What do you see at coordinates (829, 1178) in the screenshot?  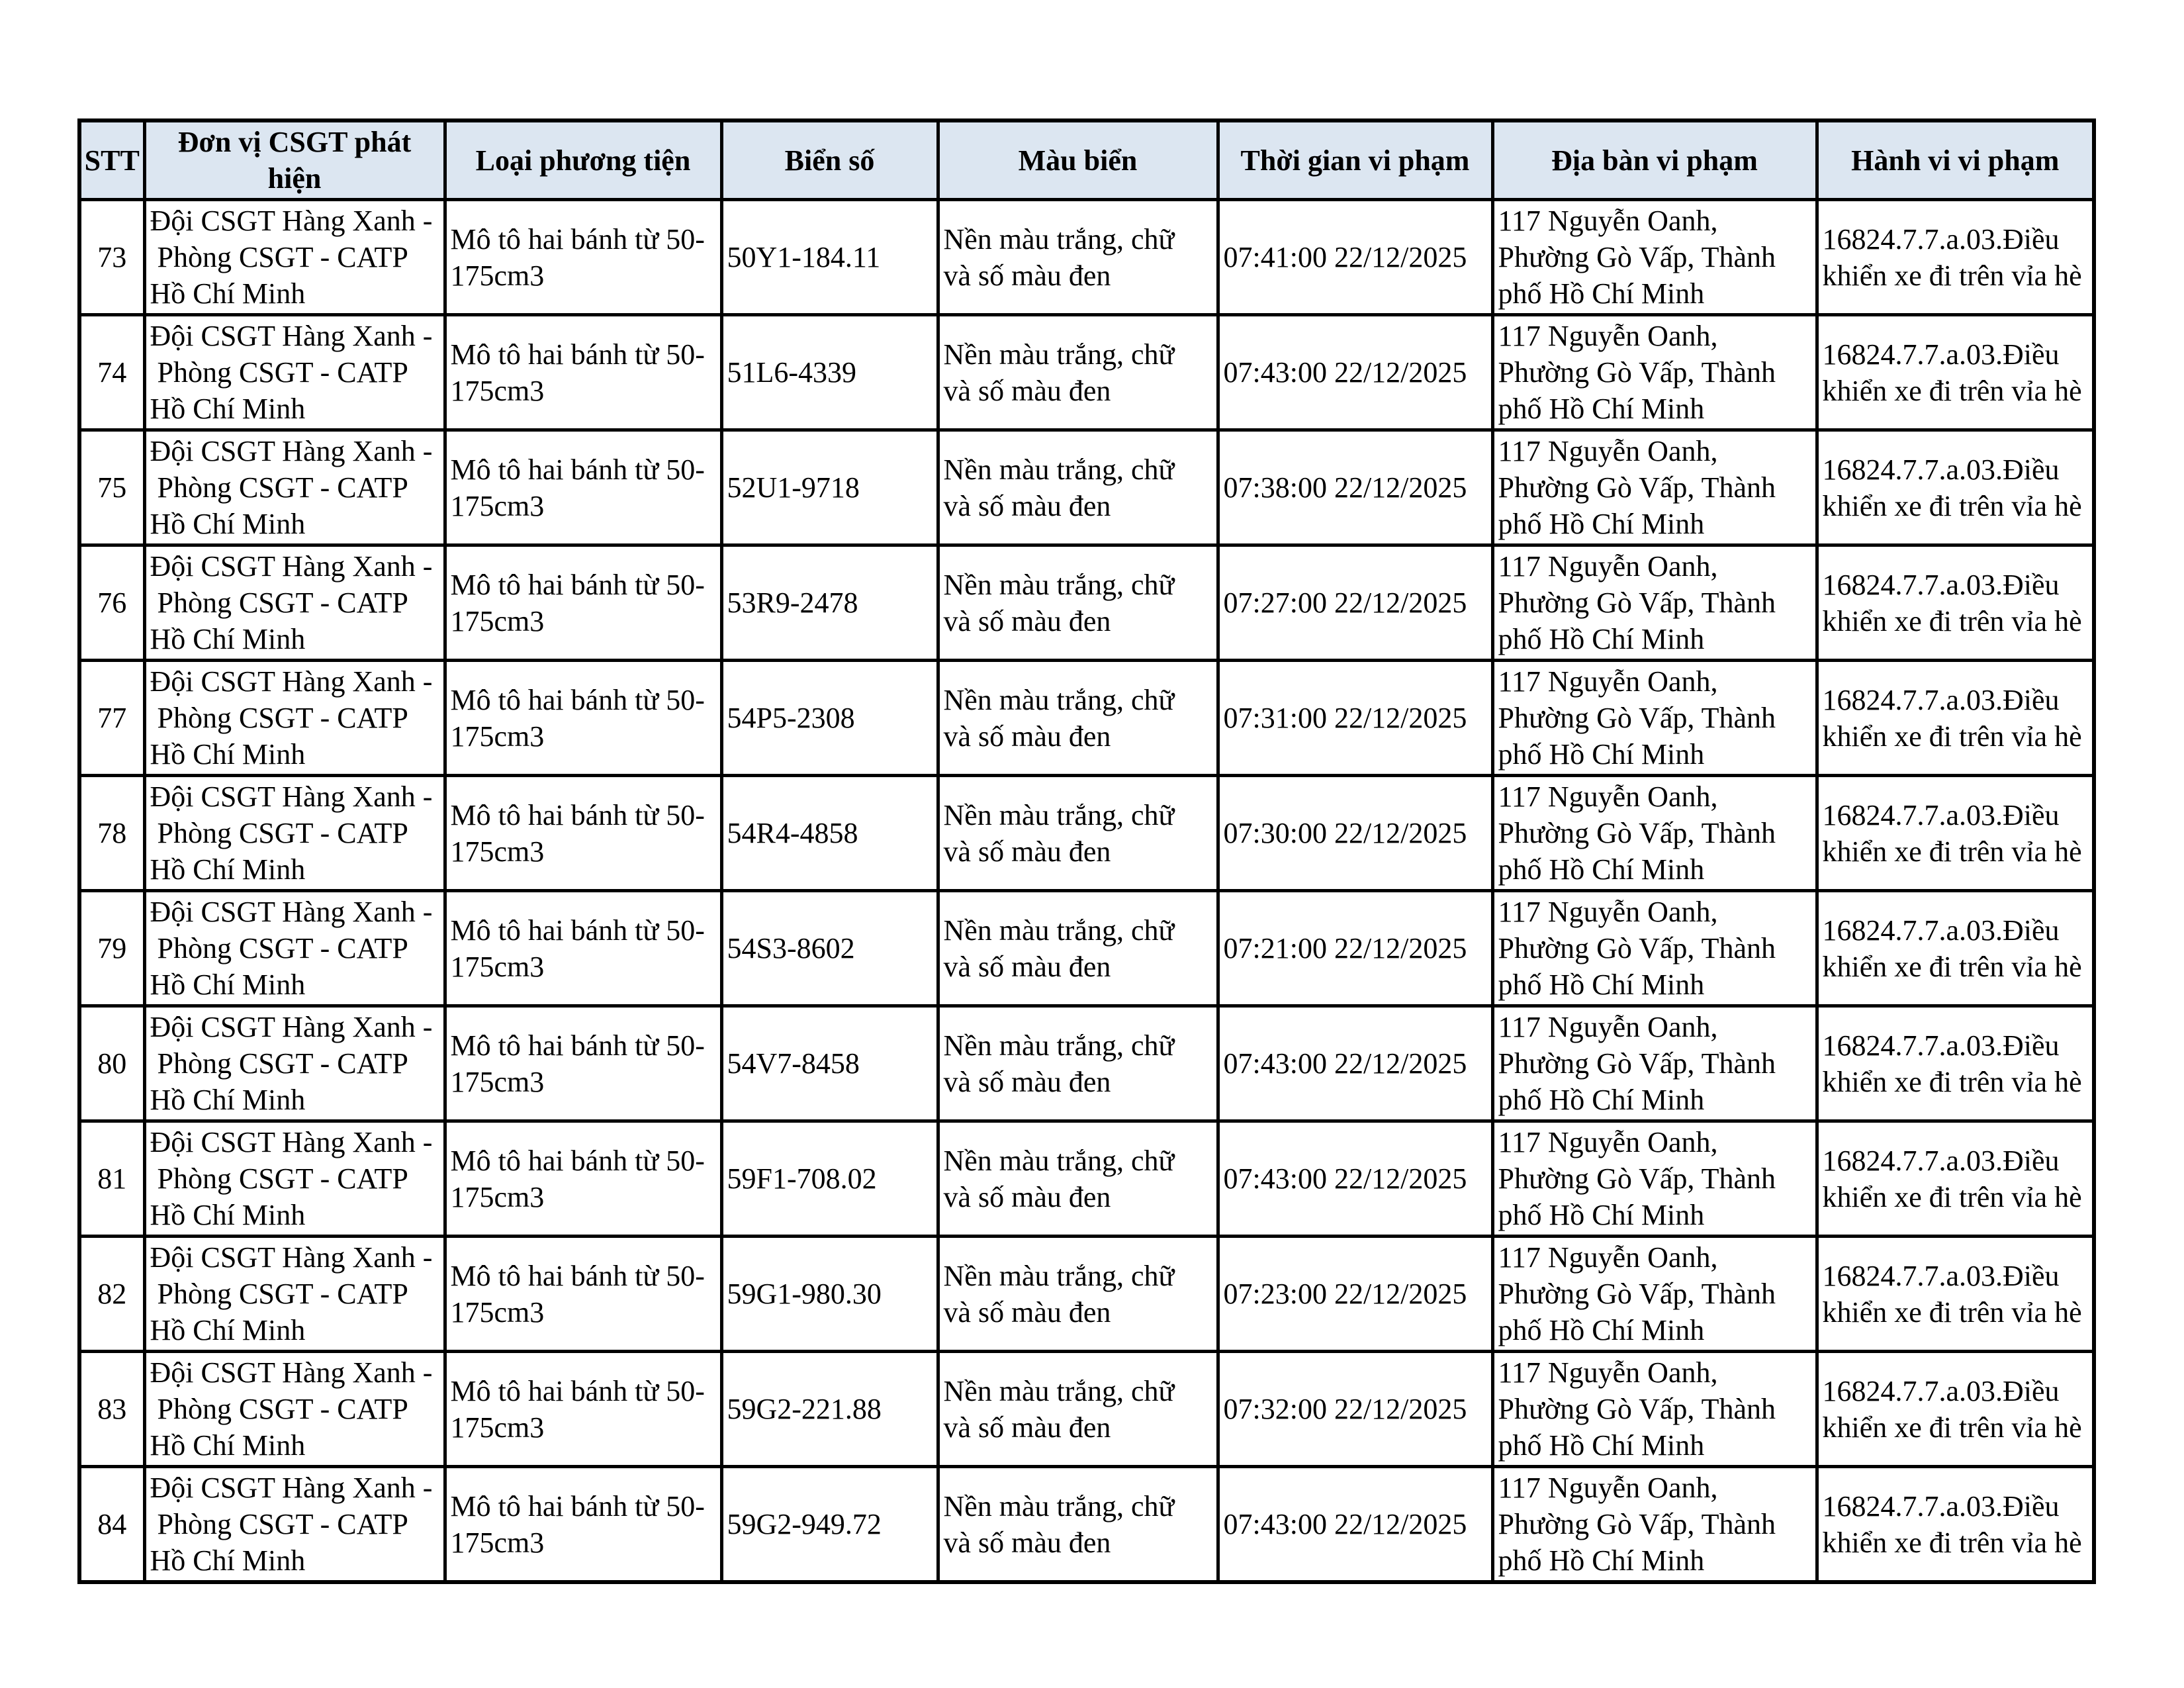 I see `cell-bien-so: 59F1-708.02` at bounding box center [829, 1178].